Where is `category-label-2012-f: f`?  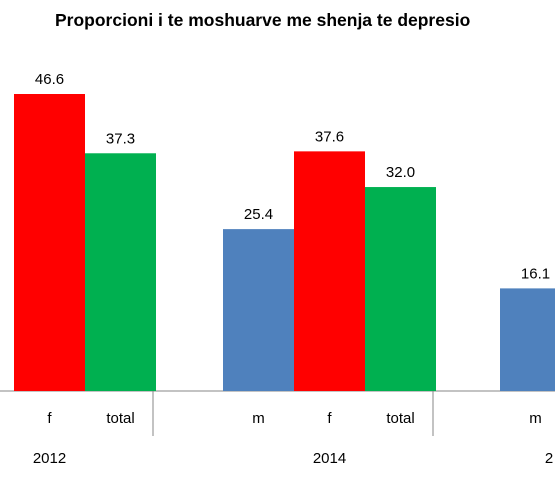 category-label-2012-f: f is located at coordinates (49, 418).